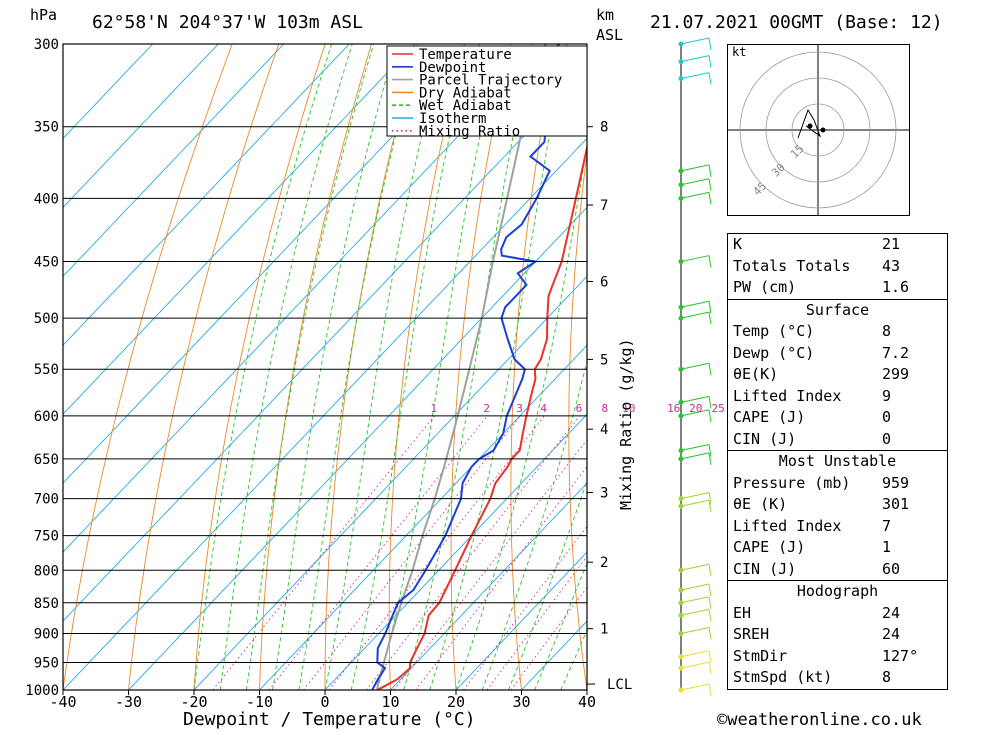  Describe the element at coordinates (817, 568) in the screenshot. I see `mu-cin: CIN (J) 60` at that location.